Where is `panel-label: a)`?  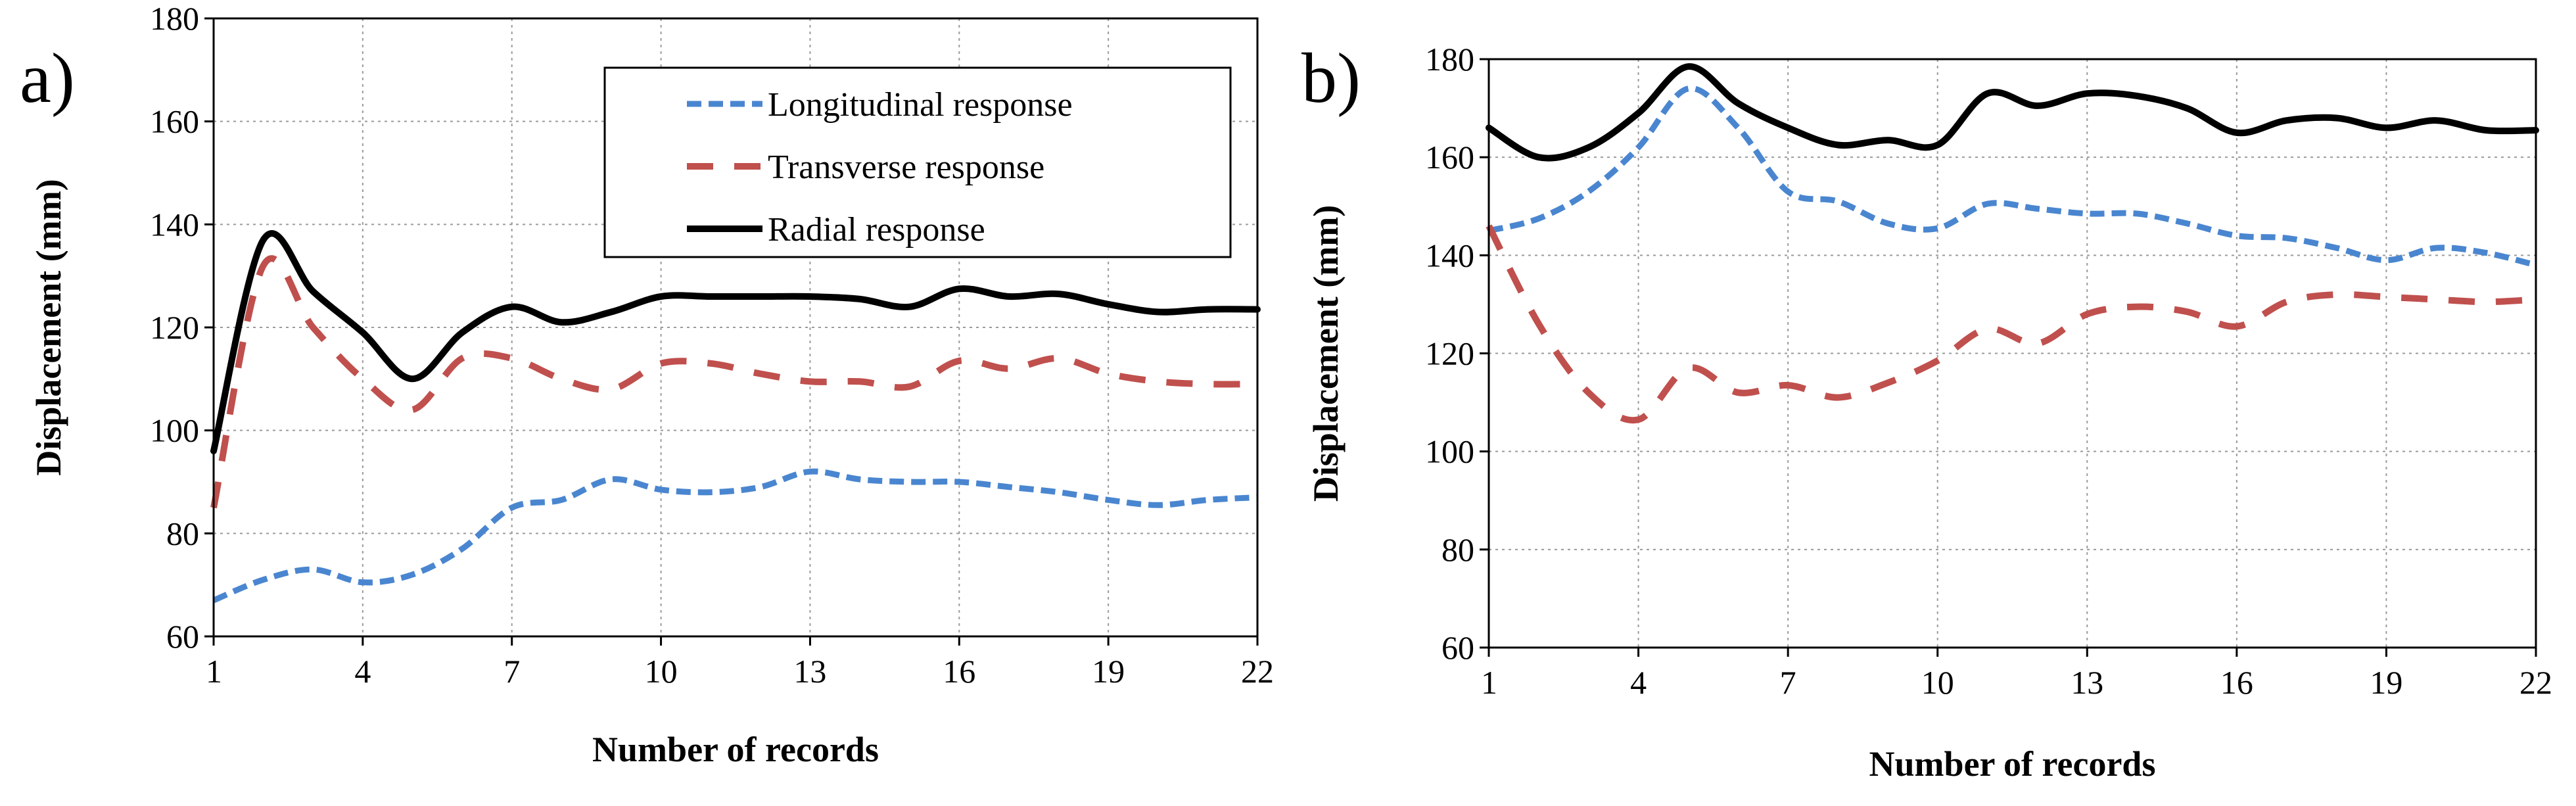
panel-label: a) is located at coordinates (47, 79).